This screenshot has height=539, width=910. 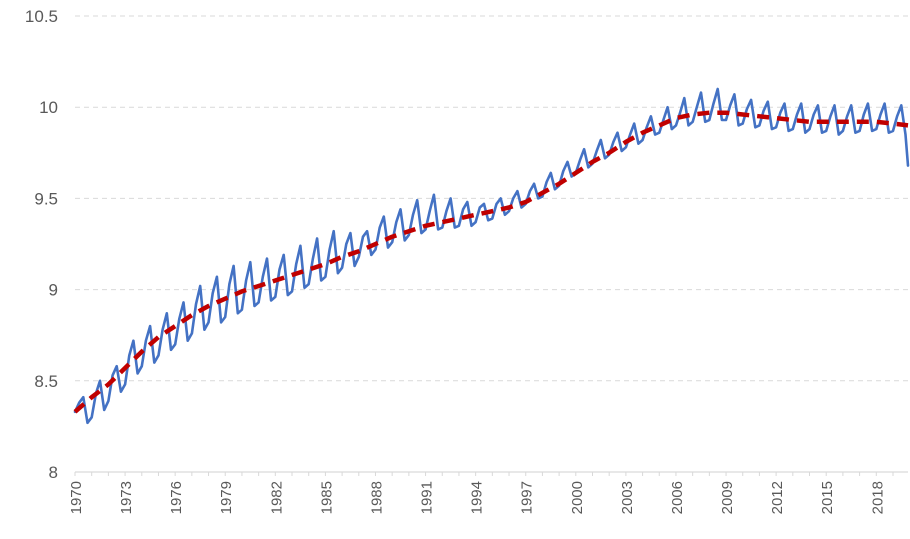 What do you see at coordinates (276, 497) in the screenshot?
I see `x-tick-label: 1982` at bounding box center [276, 497].